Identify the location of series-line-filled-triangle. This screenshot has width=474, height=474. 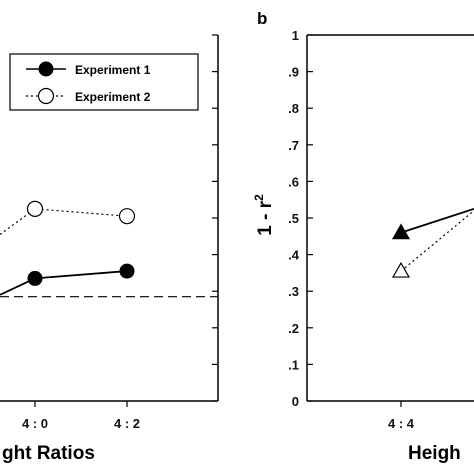
(437, 220).